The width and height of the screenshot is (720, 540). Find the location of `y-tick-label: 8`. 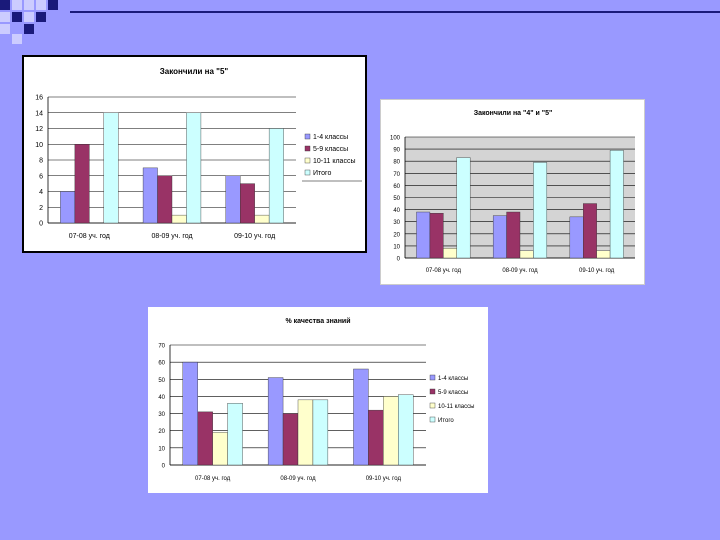

y-tick-label: 8 is located at coordinates (41, 161).